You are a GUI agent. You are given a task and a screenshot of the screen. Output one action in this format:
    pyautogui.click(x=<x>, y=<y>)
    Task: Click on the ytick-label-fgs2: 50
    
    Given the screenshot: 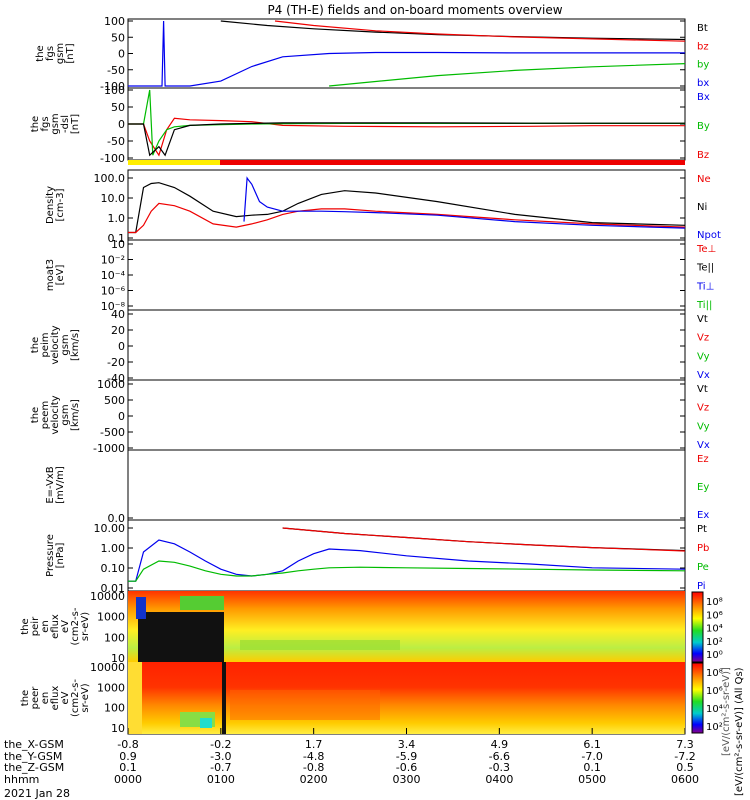 What is the action you would take?
    pyautogui.click(x=118, y=107)
    